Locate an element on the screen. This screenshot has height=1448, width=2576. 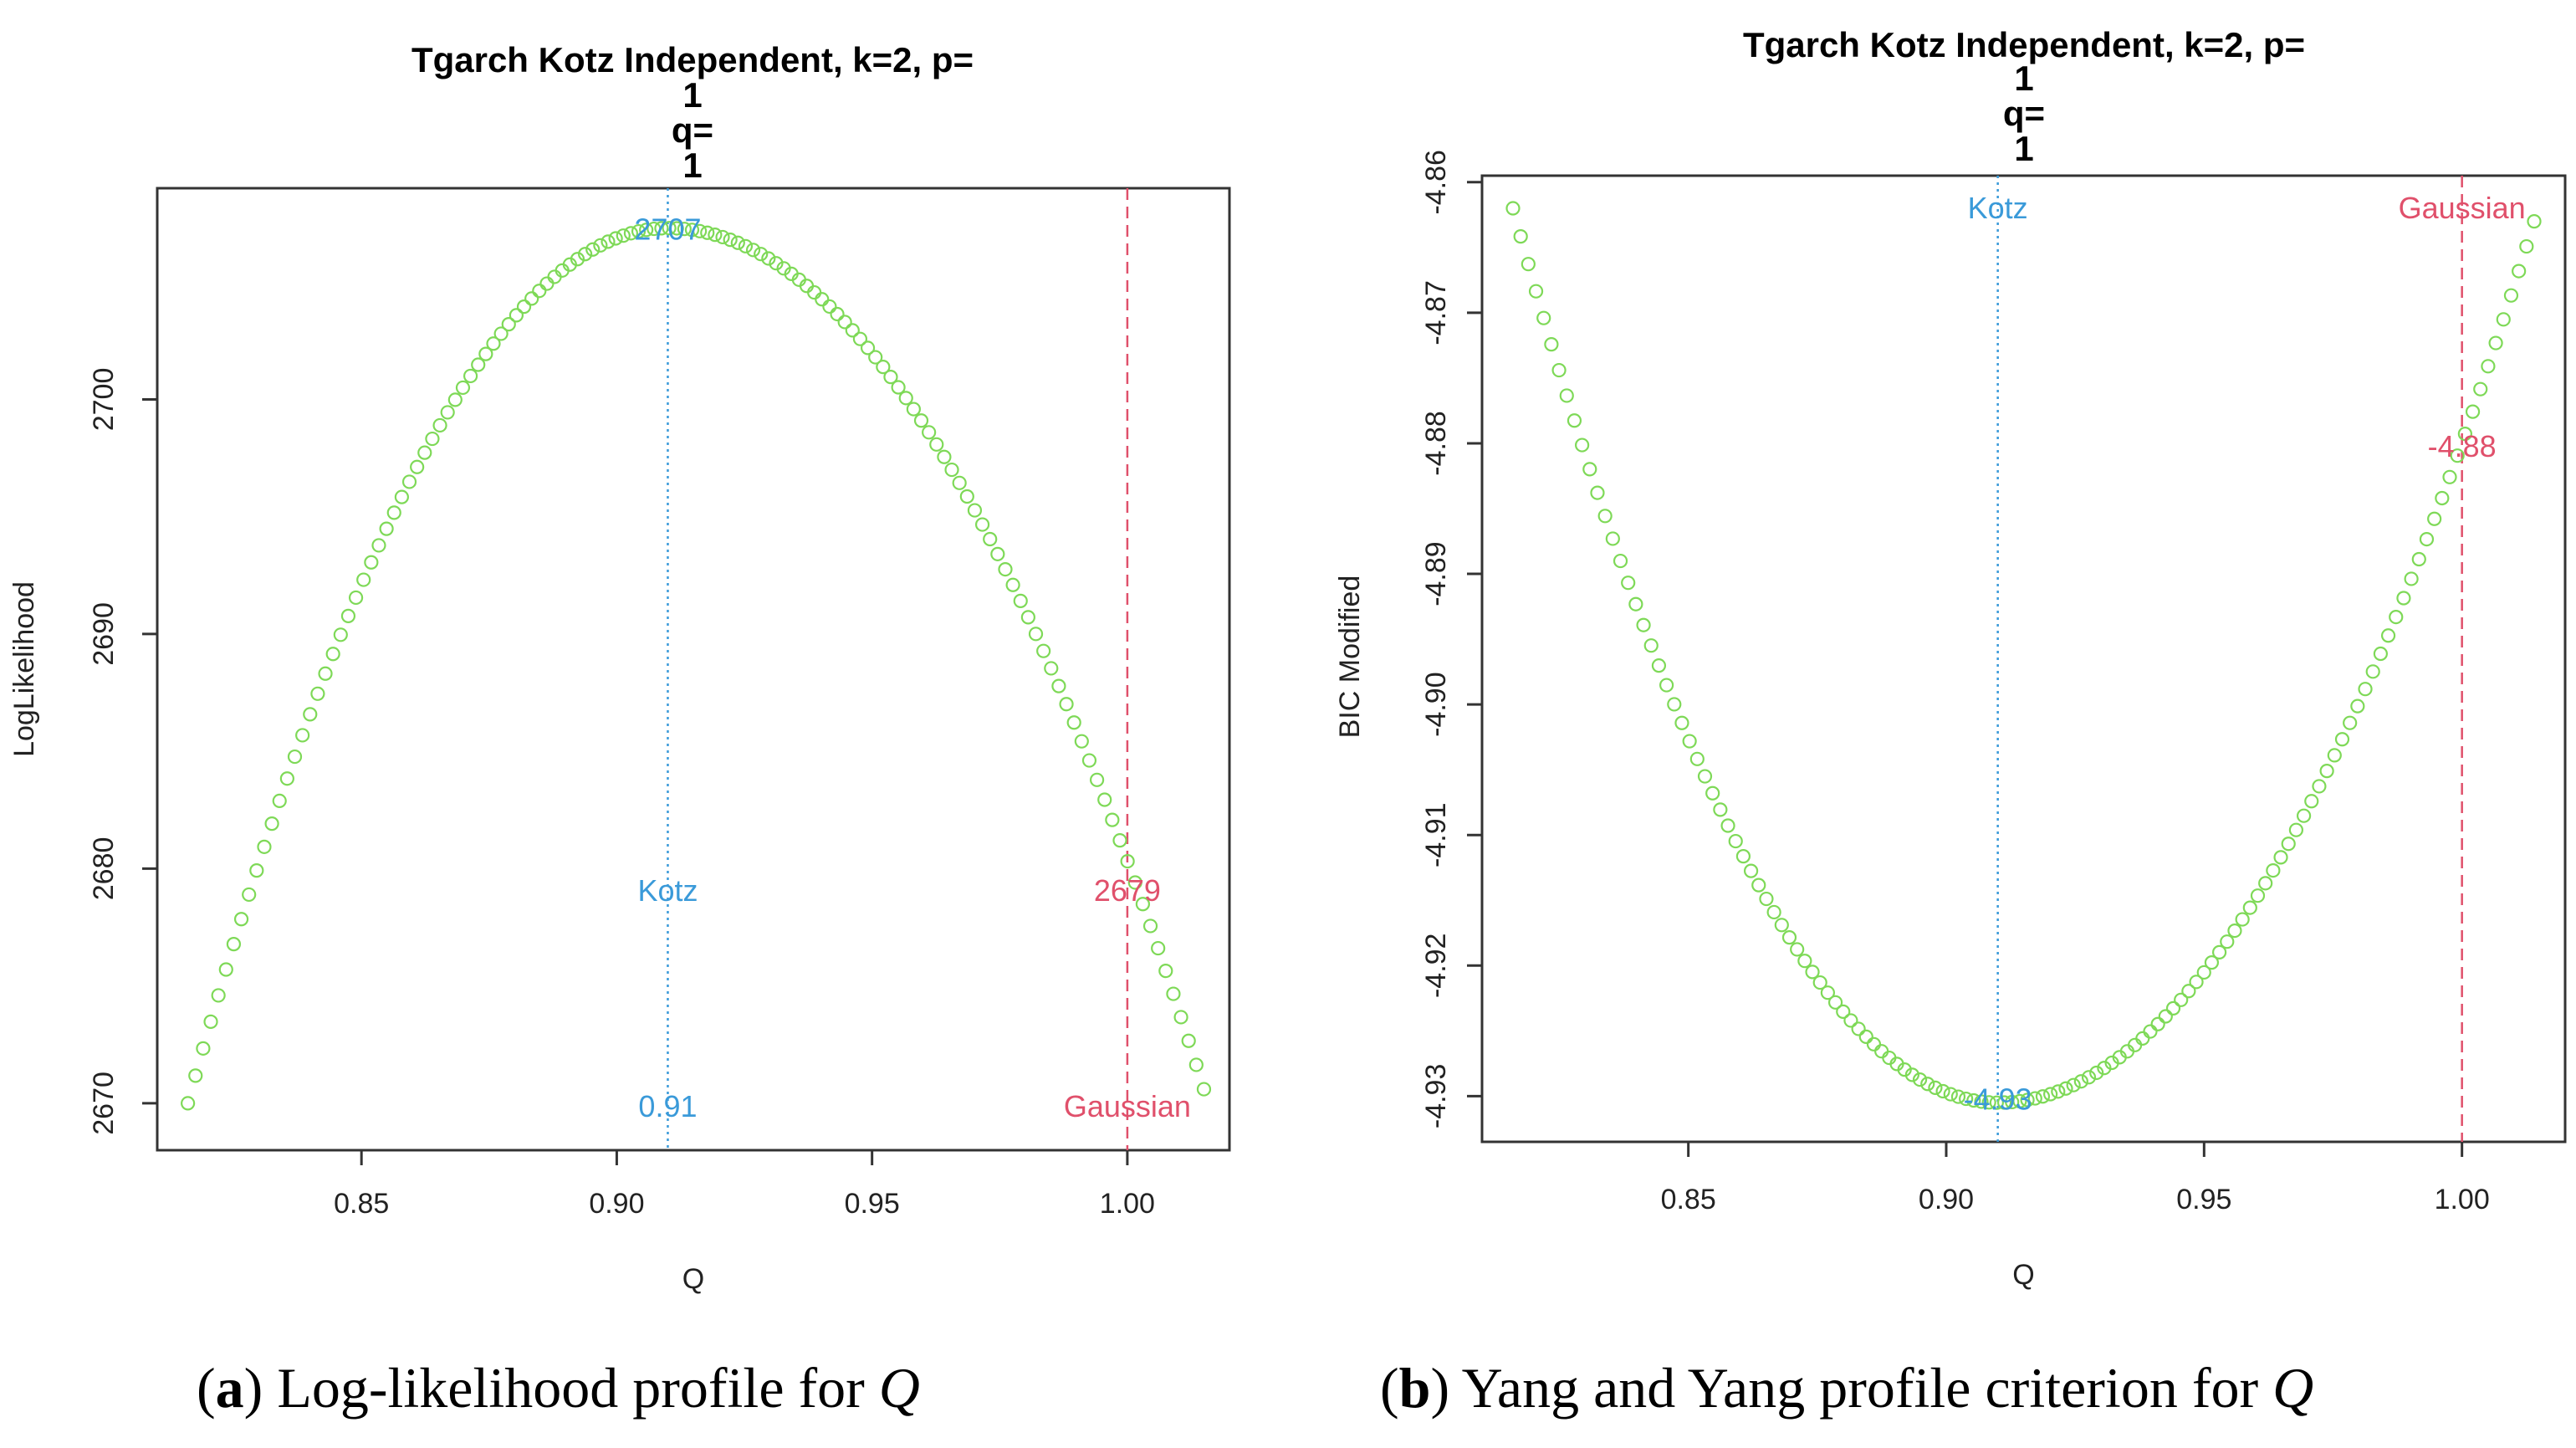
caption-b-var: Q is located at coordinates (2293, 1388).